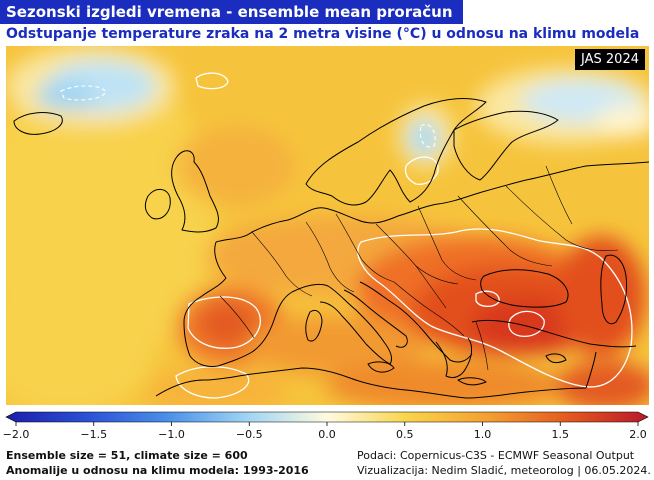  I want to click on colorbar-tick-label: −2.0, so click(16, 434).